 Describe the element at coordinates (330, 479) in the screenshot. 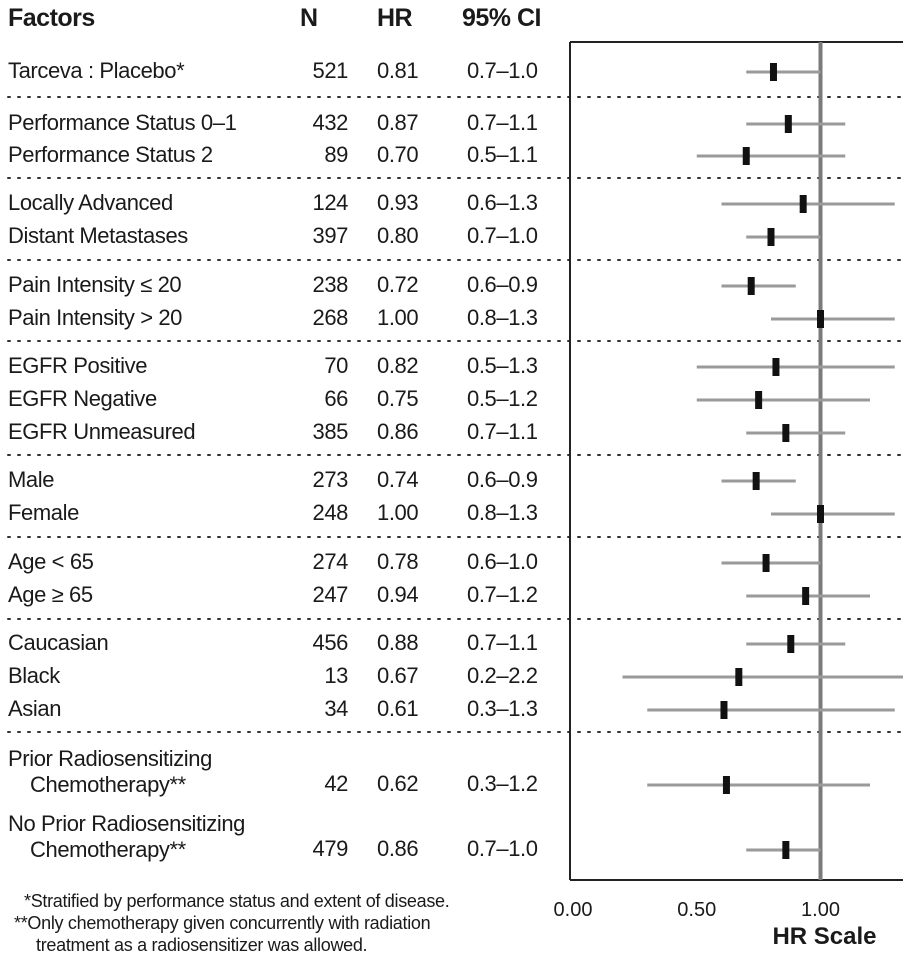

I see `n-value: 273` at that location.